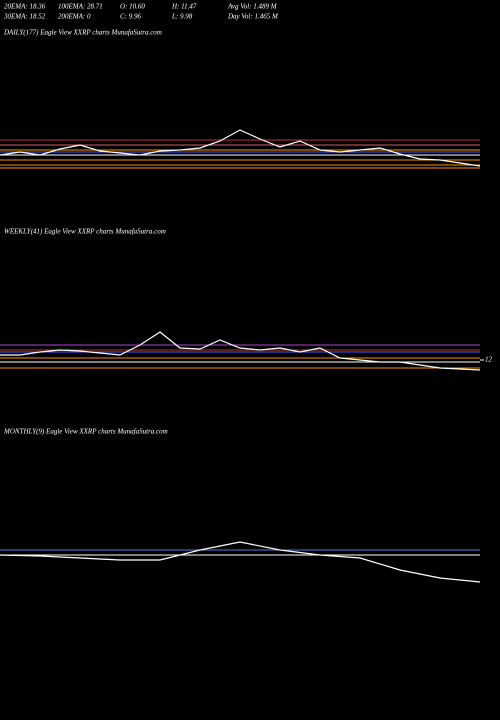 The height and width of the screenshot is (720, 500). Describe the element at coordinates (489, 360) in the screenshot. I see `tick-label: 12` at that location.